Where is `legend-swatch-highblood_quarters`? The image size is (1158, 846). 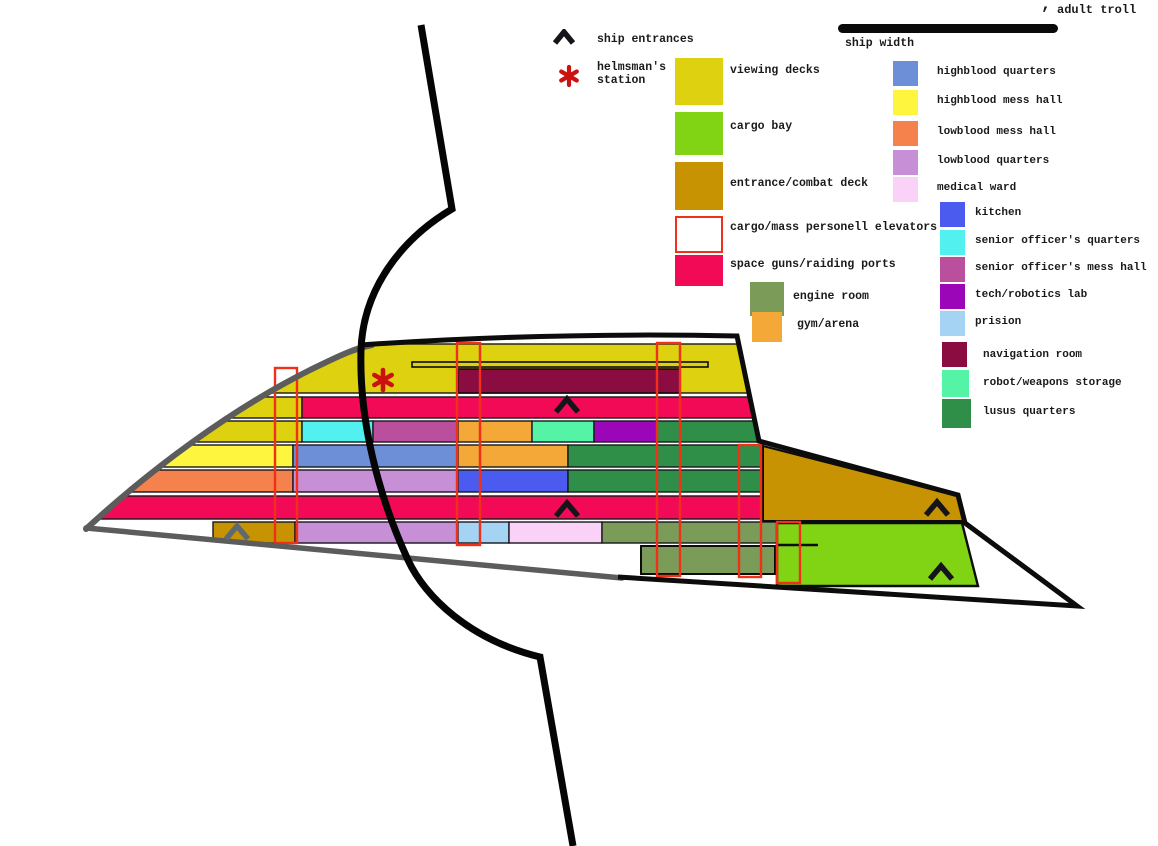 legend-swatch-highblood_quarters is located at coordinates (905, 73).